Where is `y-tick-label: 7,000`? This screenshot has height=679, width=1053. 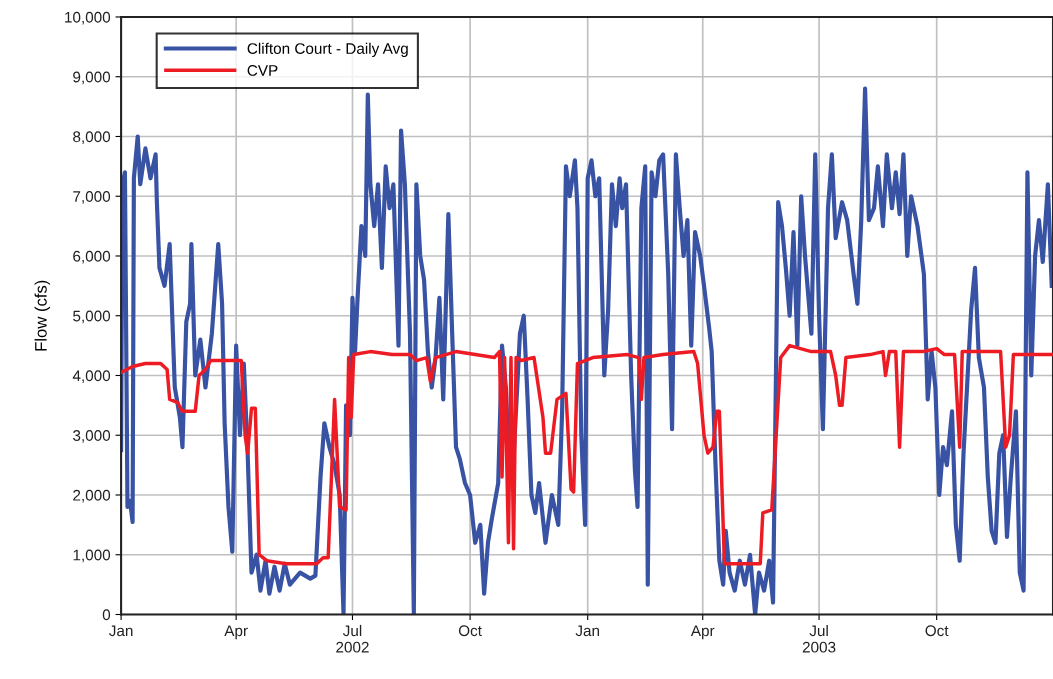
y-tick-label: 7,000 is located at coordinates (92, 197).